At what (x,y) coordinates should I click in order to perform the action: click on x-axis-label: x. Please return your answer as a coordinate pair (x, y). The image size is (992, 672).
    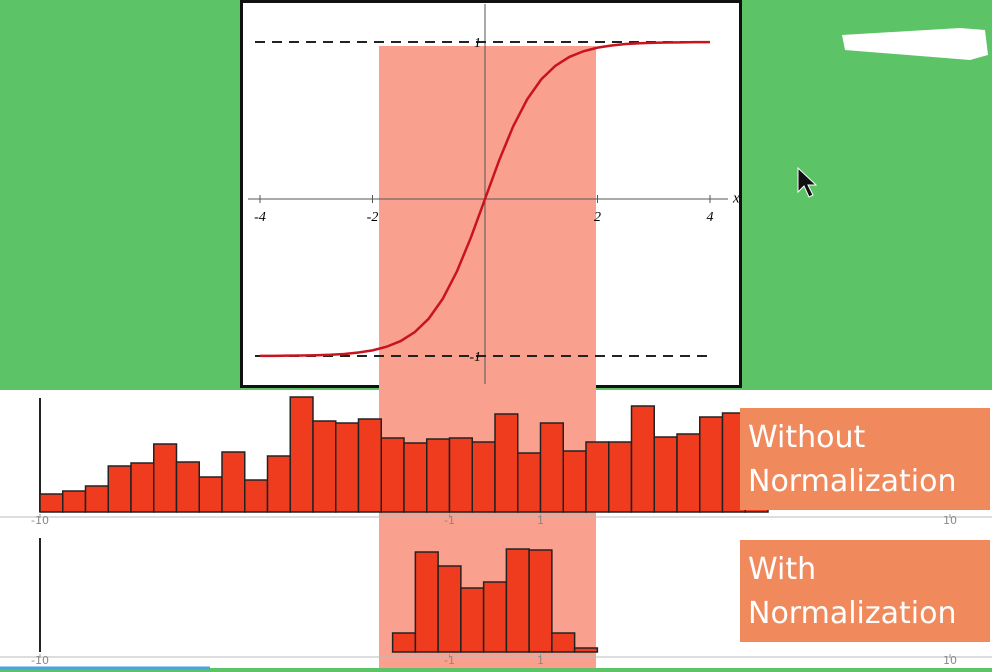
    Looking at the image, I should click on (736, 198).